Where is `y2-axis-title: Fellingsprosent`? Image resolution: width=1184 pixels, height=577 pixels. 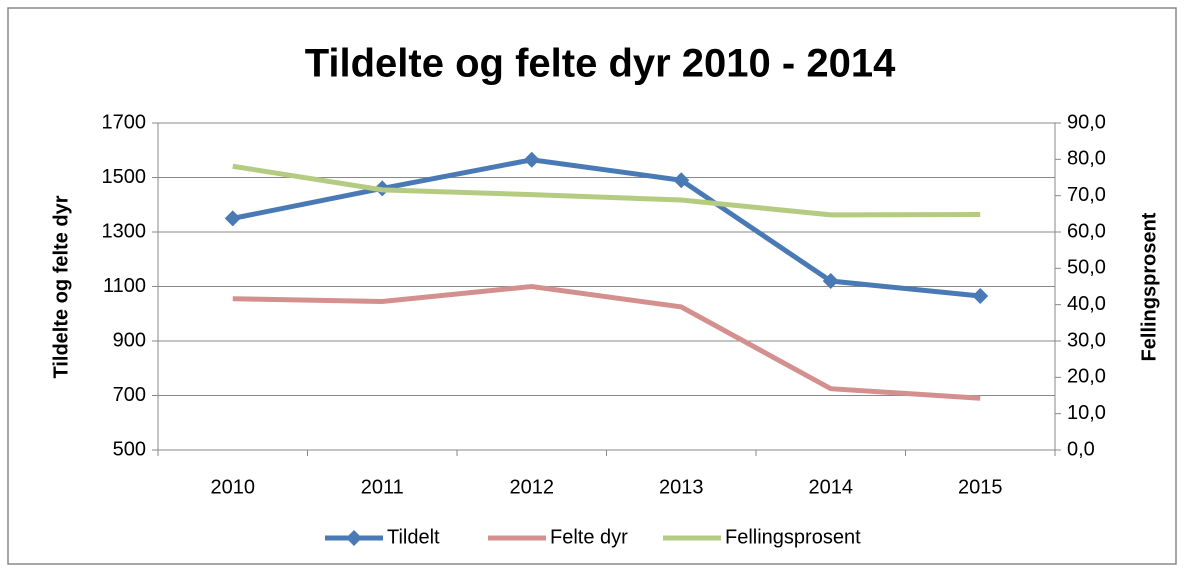 y2-axis-title: Fellingsprosent is located at coordinates (1149, 286).